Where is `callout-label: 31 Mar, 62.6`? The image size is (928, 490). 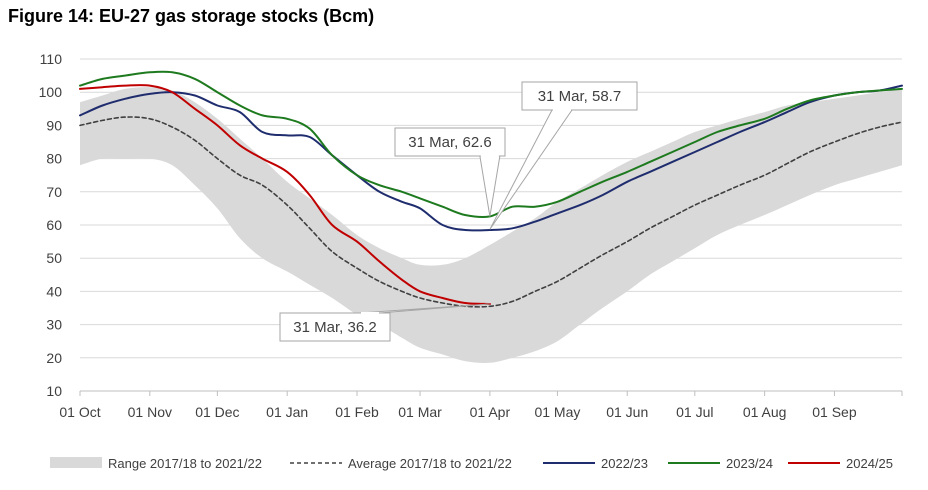 callout-label: 31 Mar, 62.6 is located at coordinates (449, 142).